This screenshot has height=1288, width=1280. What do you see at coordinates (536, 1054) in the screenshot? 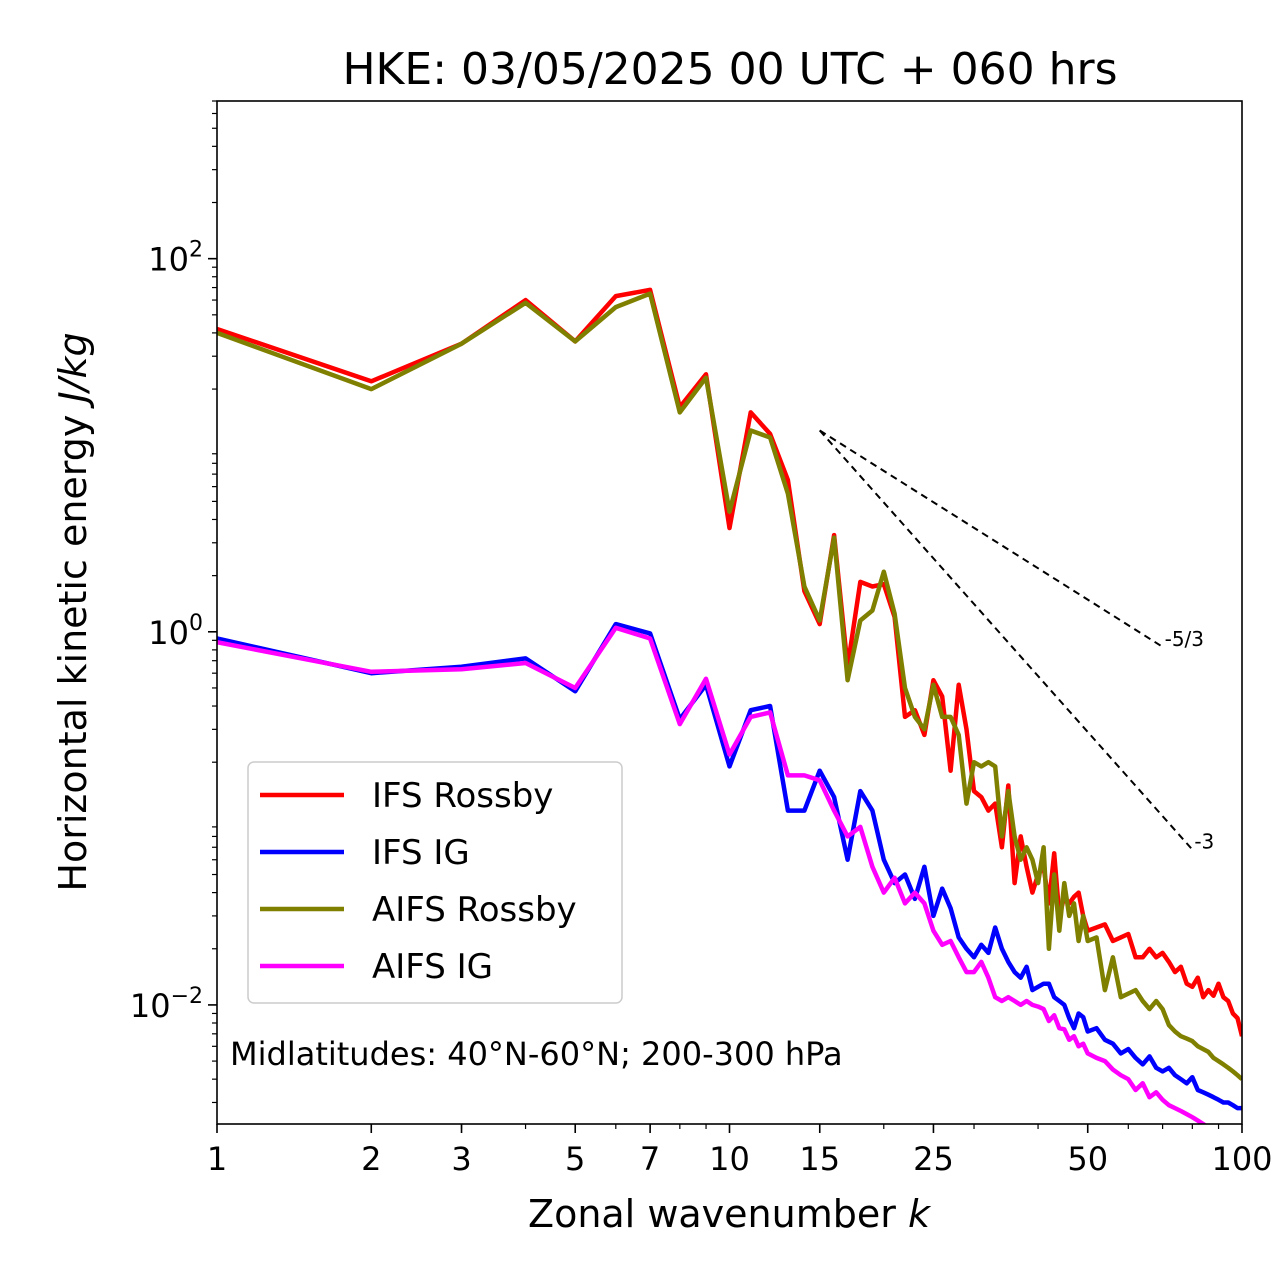
I see `region-annotation: Midlatitudes: 40°N-60°N; 200-300 hPa` at bounding box center [536, 1054].